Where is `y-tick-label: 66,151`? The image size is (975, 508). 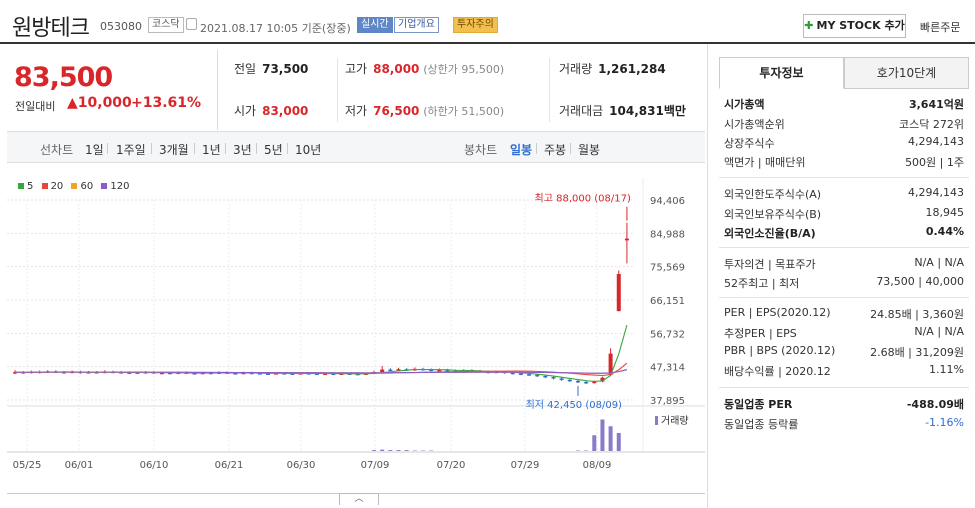 y-tick-label: 66,151 is located at coordinates (667, 301).